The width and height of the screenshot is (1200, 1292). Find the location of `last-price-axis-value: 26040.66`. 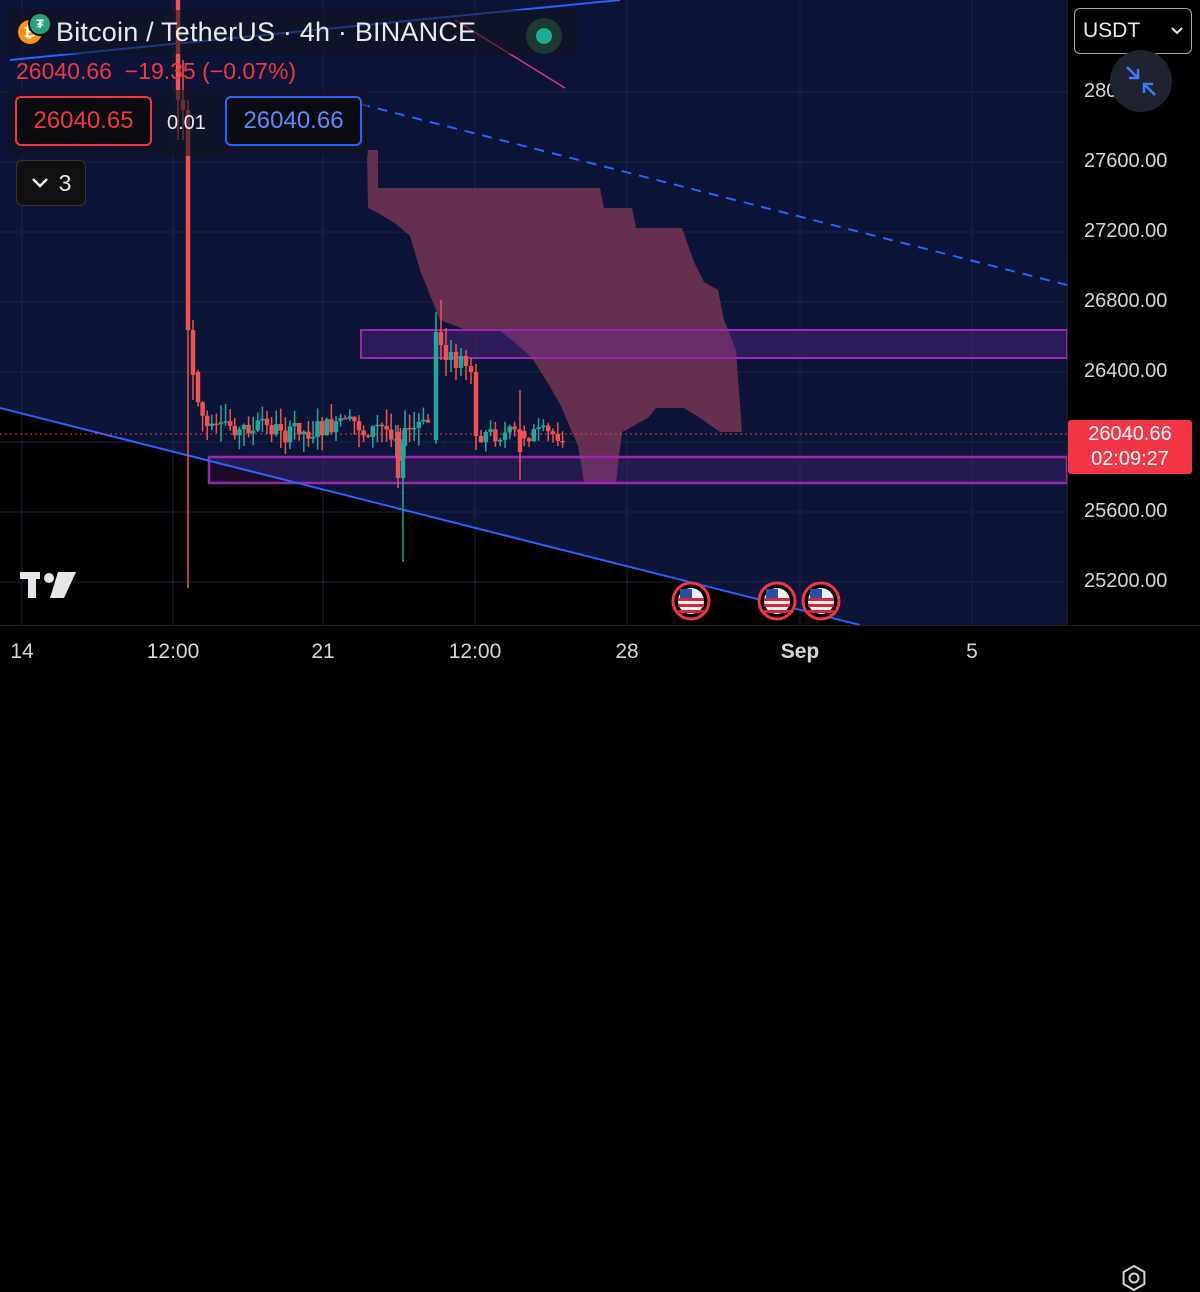

last-price-axis-value: 26040.66 is located at coordinates (1130, 434).